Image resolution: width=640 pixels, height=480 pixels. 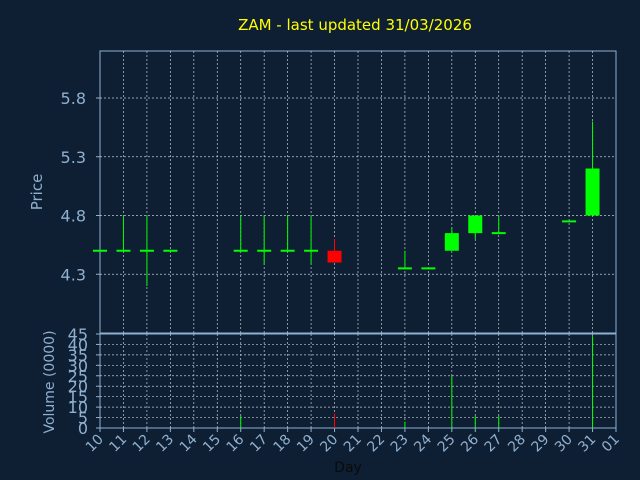 I want to click on x-tick-label: 01, so click(x=611, y=444).